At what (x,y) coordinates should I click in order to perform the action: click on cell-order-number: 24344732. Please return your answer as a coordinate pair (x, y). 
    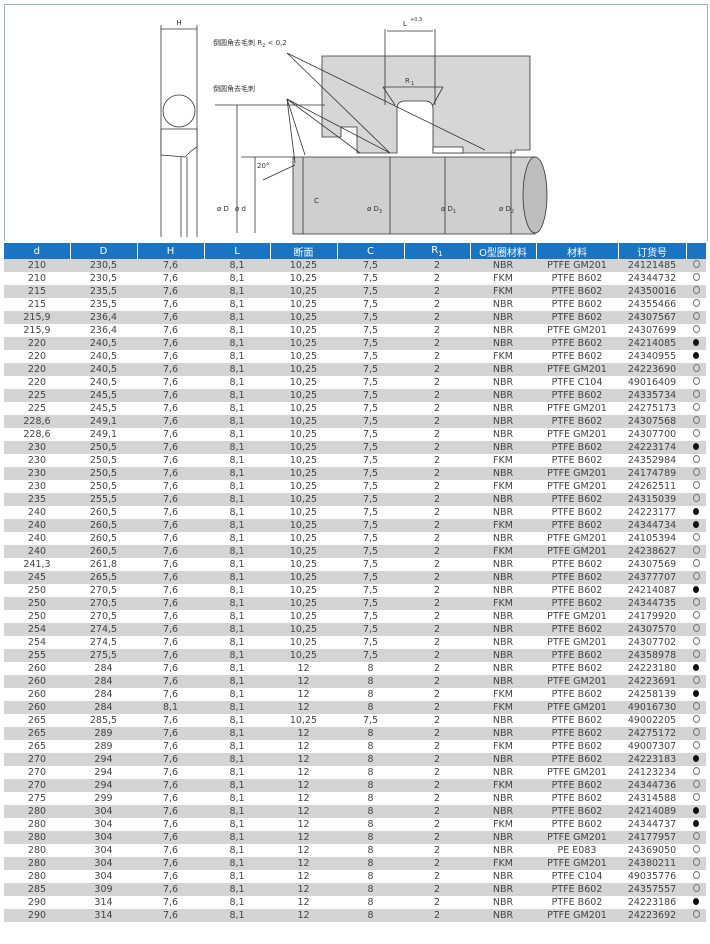
    Looking at the image, I should click on (652, 278).